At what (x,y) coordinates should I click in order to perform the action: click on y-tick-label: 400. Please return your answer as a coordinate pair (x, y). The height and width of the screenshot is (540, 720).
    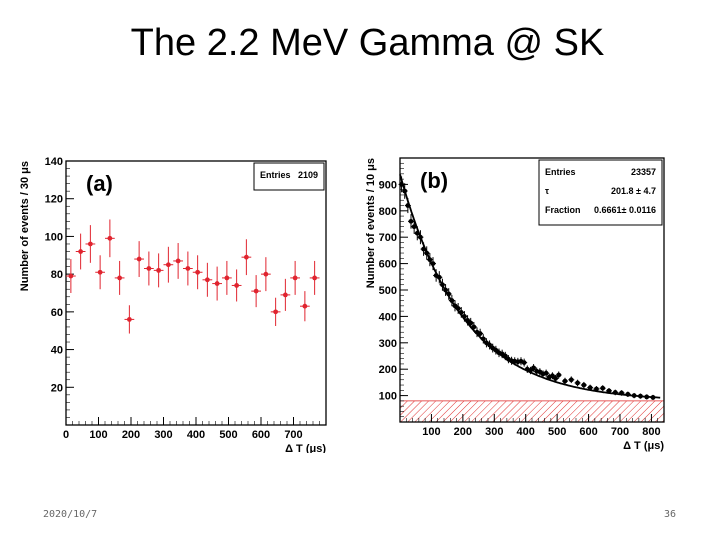
    Looking at the image, I should click on (388, 317).